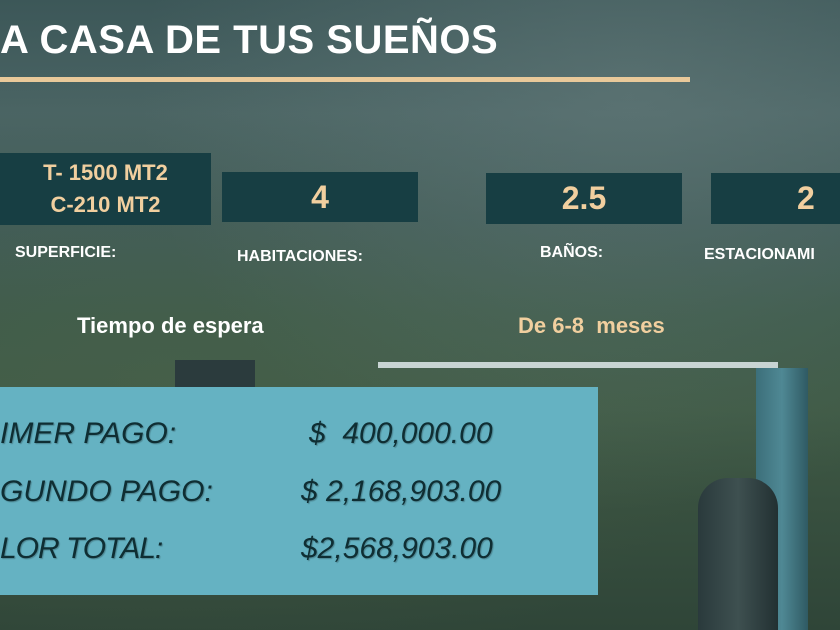 The height and width of the screenshot is (630, 840). I want to click on bedrooms-label: HABITACIONES:, so click(300, 256).